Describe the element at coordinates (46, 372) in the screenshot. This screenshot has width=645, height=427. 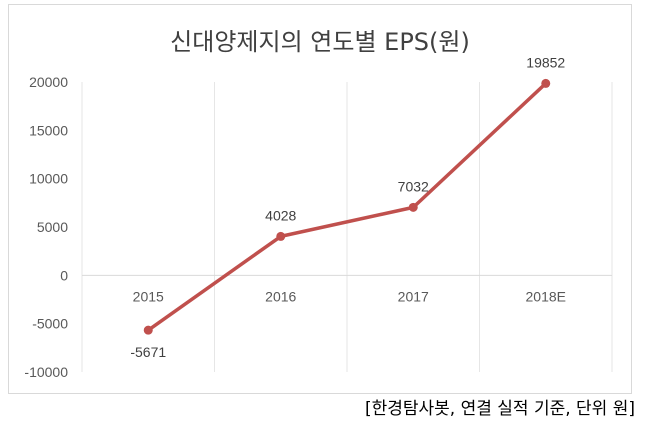
I see `y-tick-label: -10000` at that location.